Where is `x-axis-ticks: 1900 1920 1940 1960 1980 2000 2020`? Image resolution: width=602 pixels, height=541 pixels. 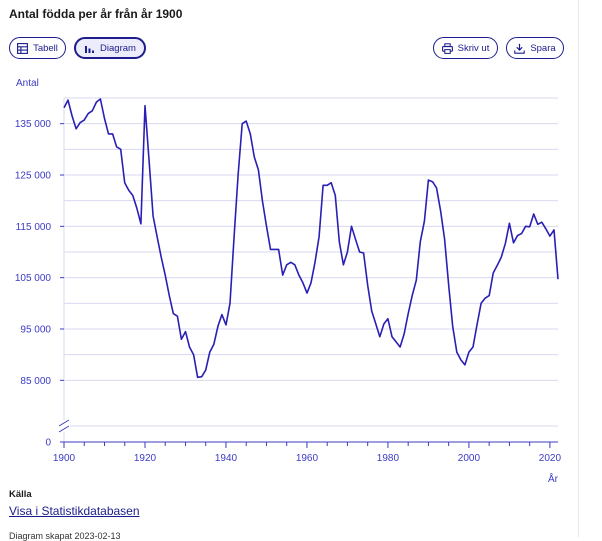 x-axis-ticks: 1900 1920 1940 1960 1980 2000 2020 is located at coordinates (307, 453).